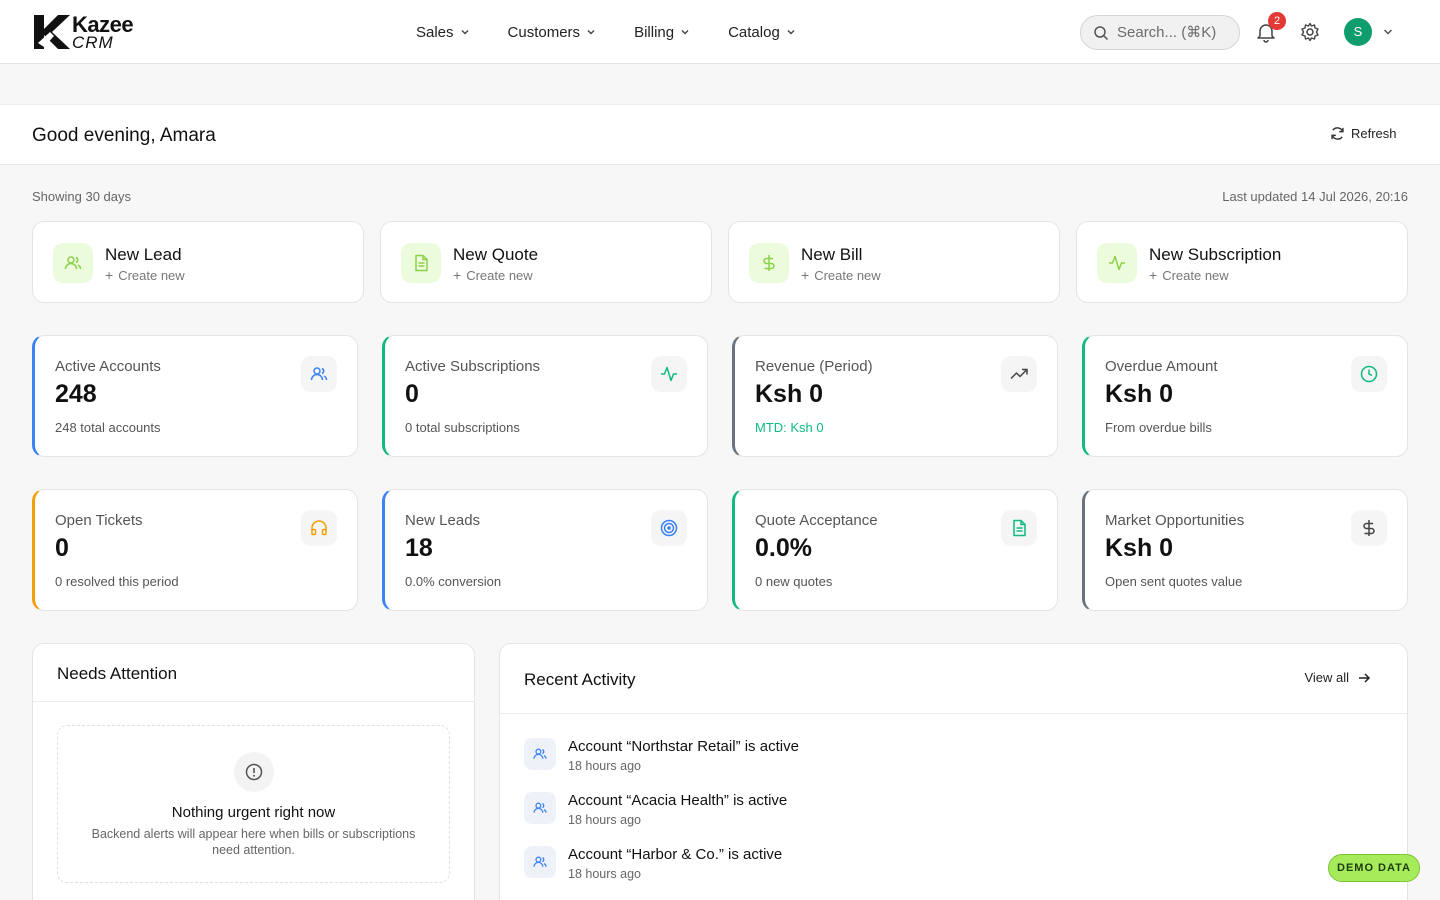 This screenshot has width=1440, height=900. What do you see at coordinates (93, 42) in the screenshot?
I see `brand-sub: CRM` at bounding box center [93, 42].